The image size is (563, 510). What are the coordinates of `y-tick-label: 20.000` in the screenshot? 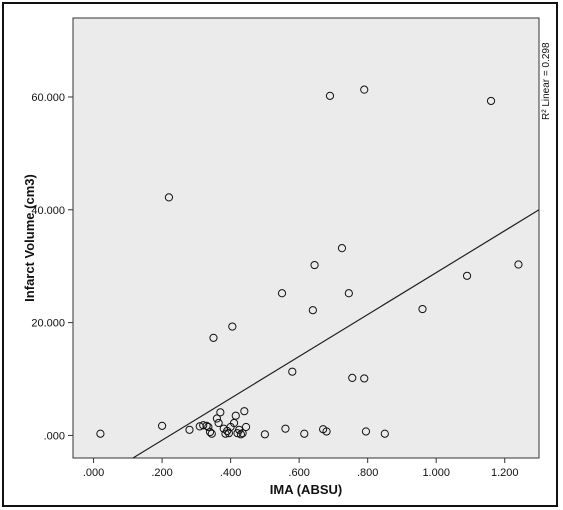 It's located at (48, 324).